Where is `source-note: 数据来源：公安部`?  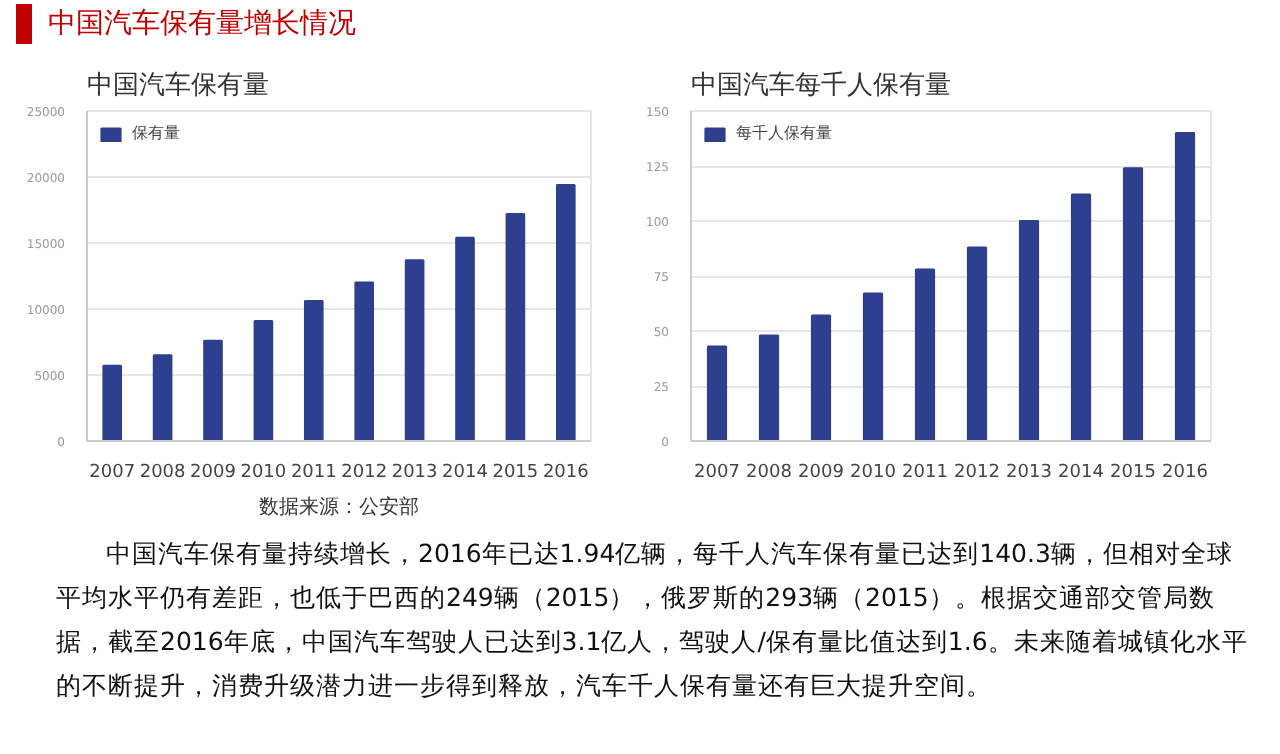 source-note: 数据来源：公安部 is located at coordinates (339, 507).